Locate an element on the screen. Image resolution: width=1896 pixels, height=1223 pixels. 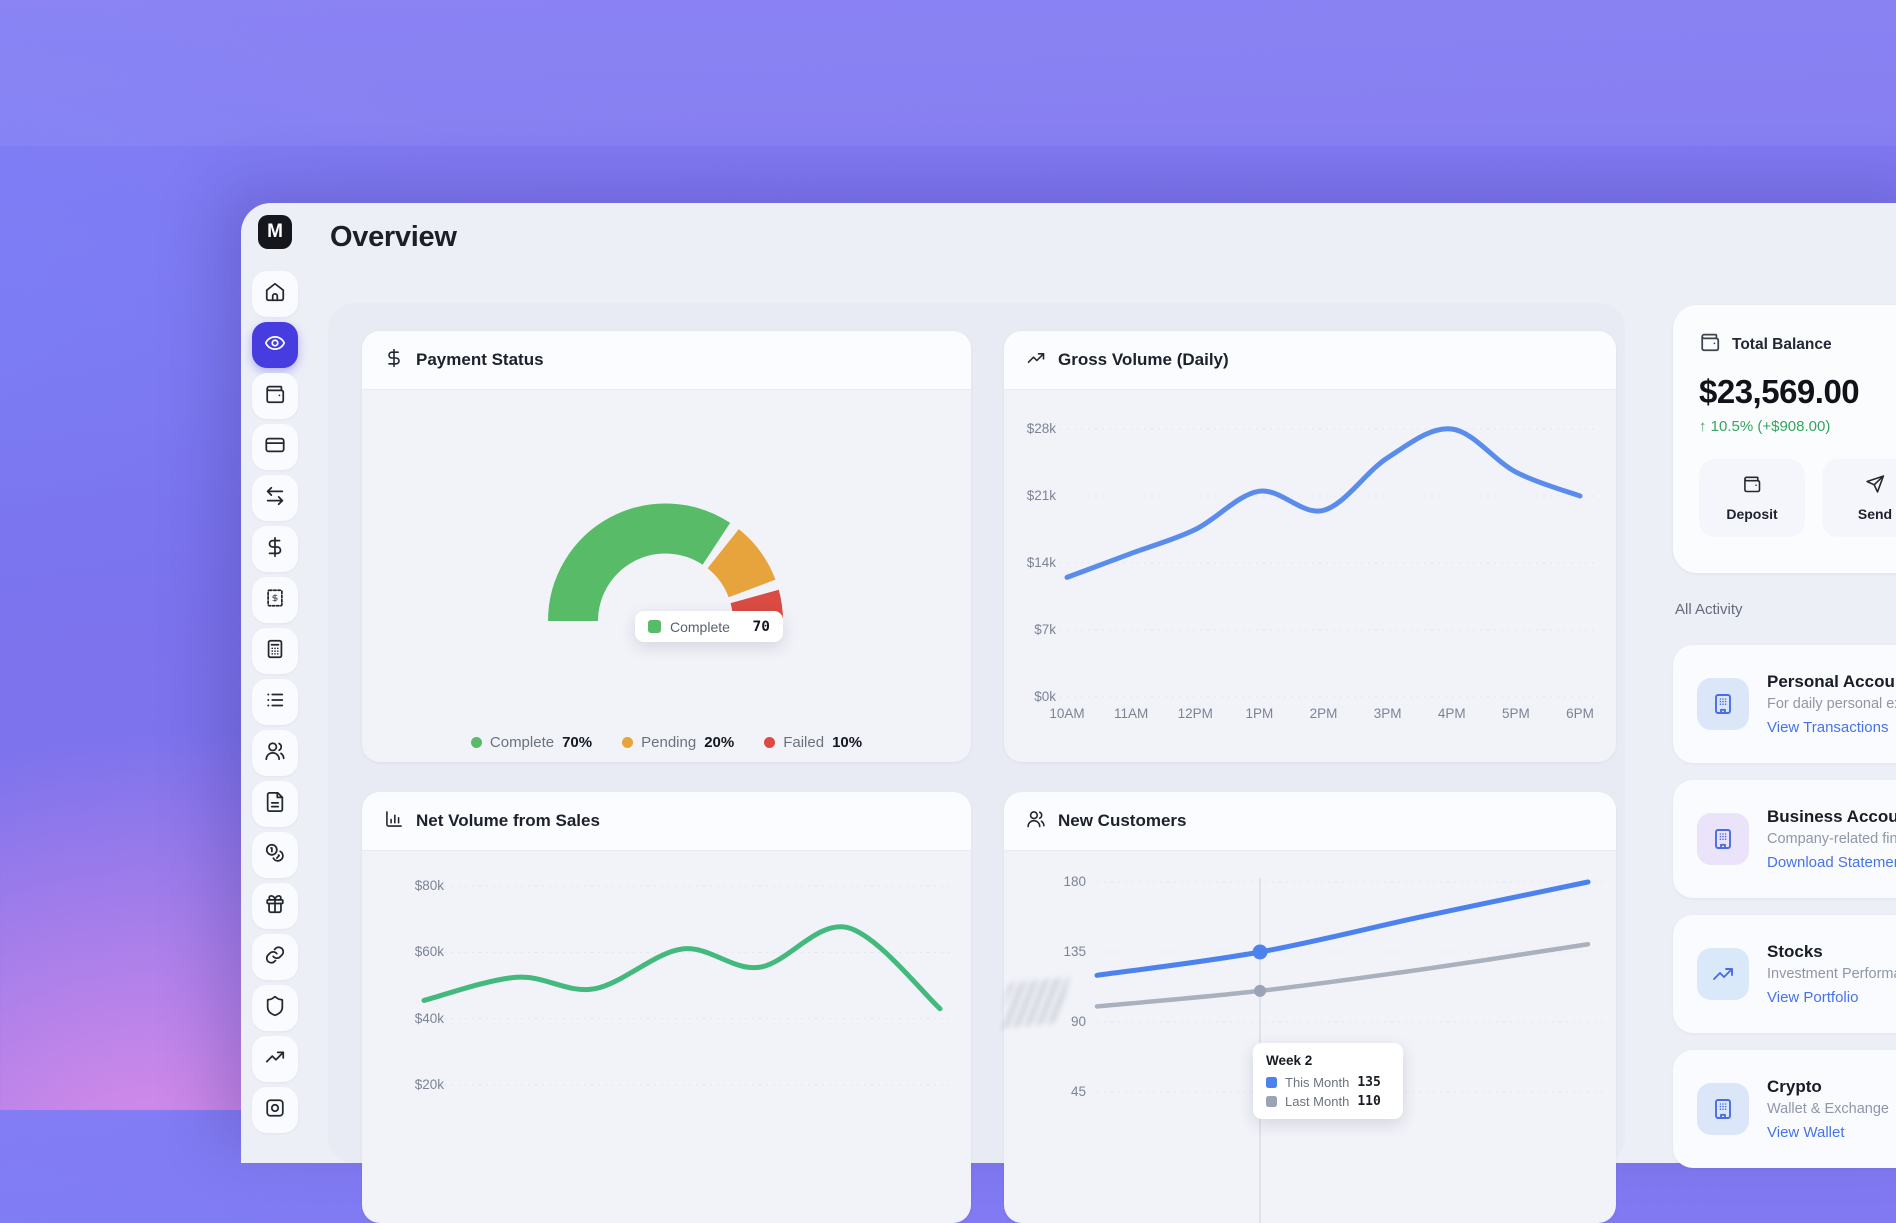
tooltip-value: 70 is located at coordinates (761, 626).